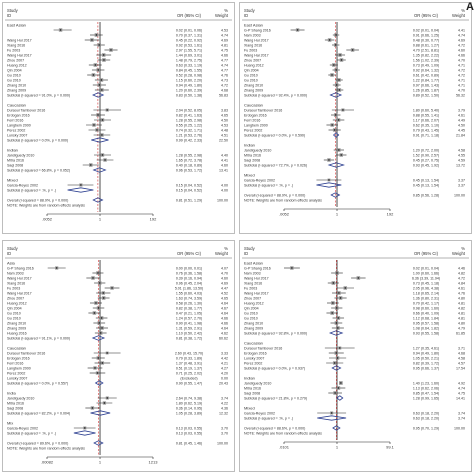 This screenshot has width=474, height=474. I want to click on study-label: Ferri 2016, so click(15, 121).